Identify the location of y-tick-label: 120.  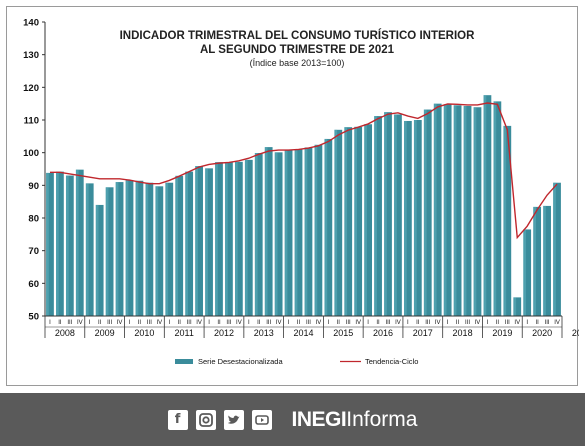
(31, 88).